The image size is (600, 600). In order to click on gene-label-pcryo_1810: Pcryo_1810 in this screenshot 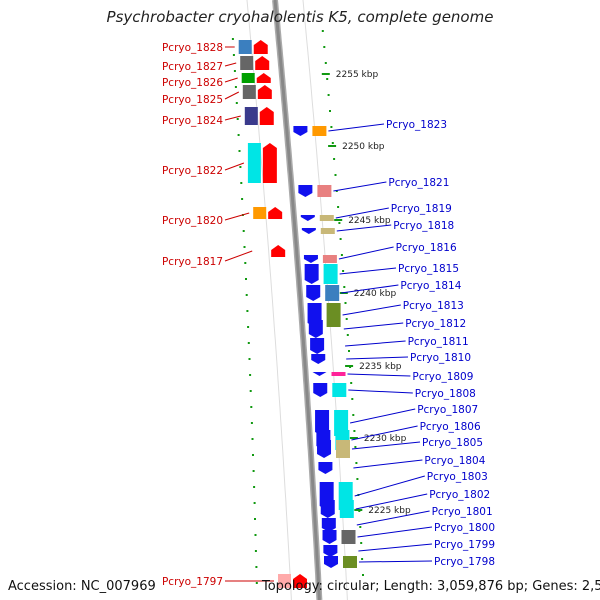, I will do `click(440, 358)`.